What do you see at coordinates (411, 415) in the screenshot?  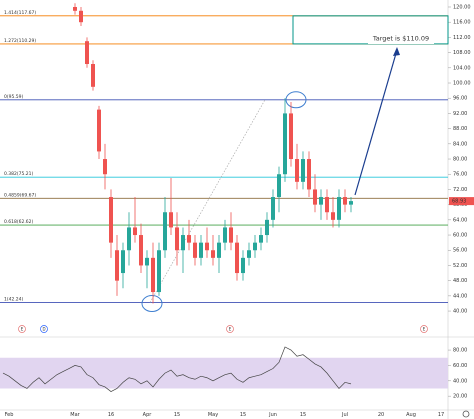 I see `x-tick-label: Aug` at bounding box center [411, 415].